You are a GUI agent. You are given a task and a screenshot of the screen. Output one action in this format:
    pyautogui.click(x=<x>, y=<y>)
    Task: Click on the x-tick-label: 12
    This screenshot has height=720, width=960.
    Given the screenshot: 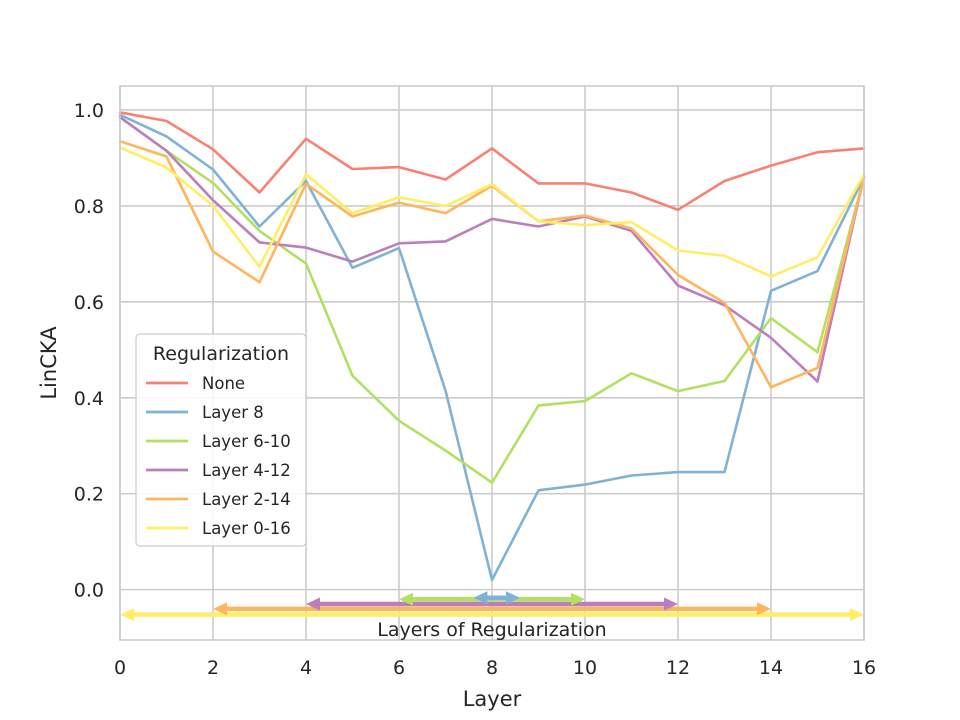 What is the action you would take?
    pyautogui.click(x=678, y=668)
    